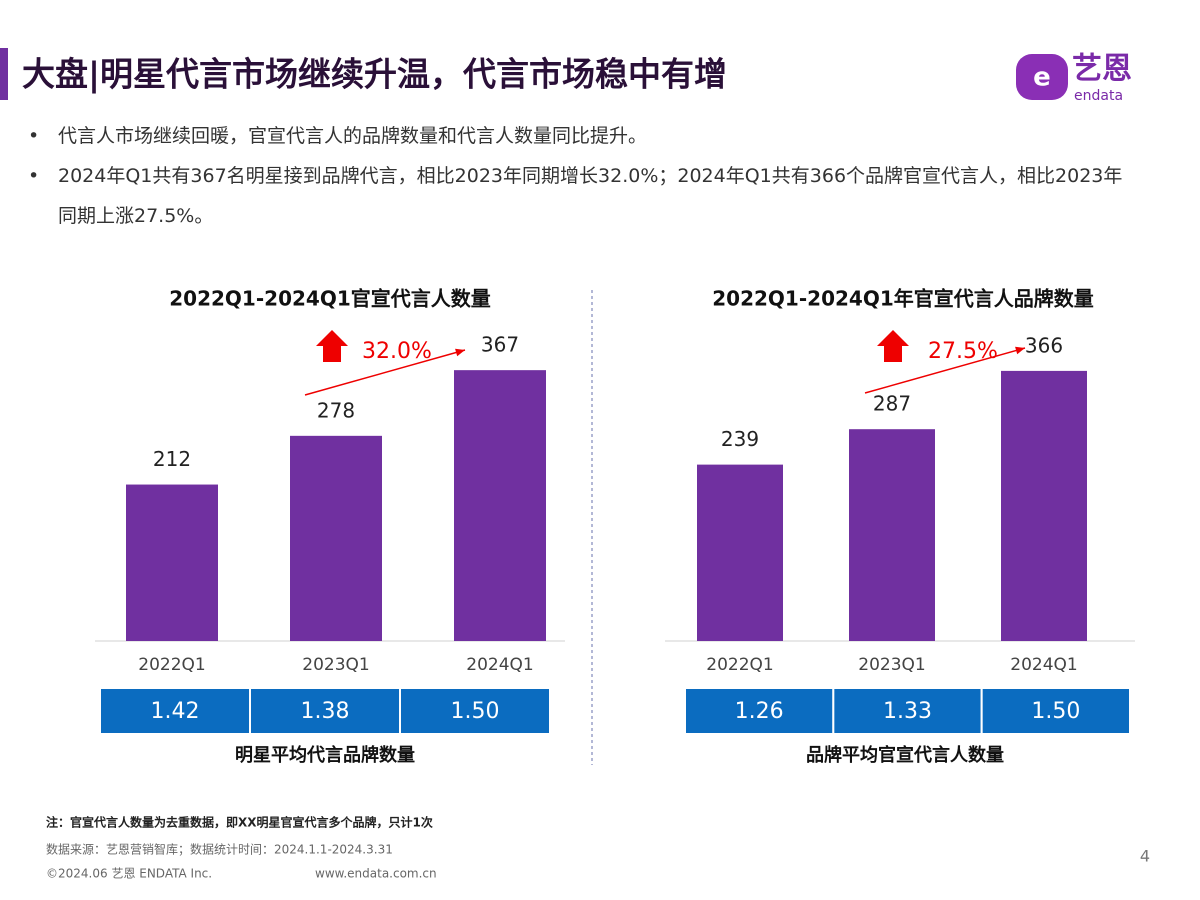  I want to click on table-cell-text: 1.38, so click(325, 711).